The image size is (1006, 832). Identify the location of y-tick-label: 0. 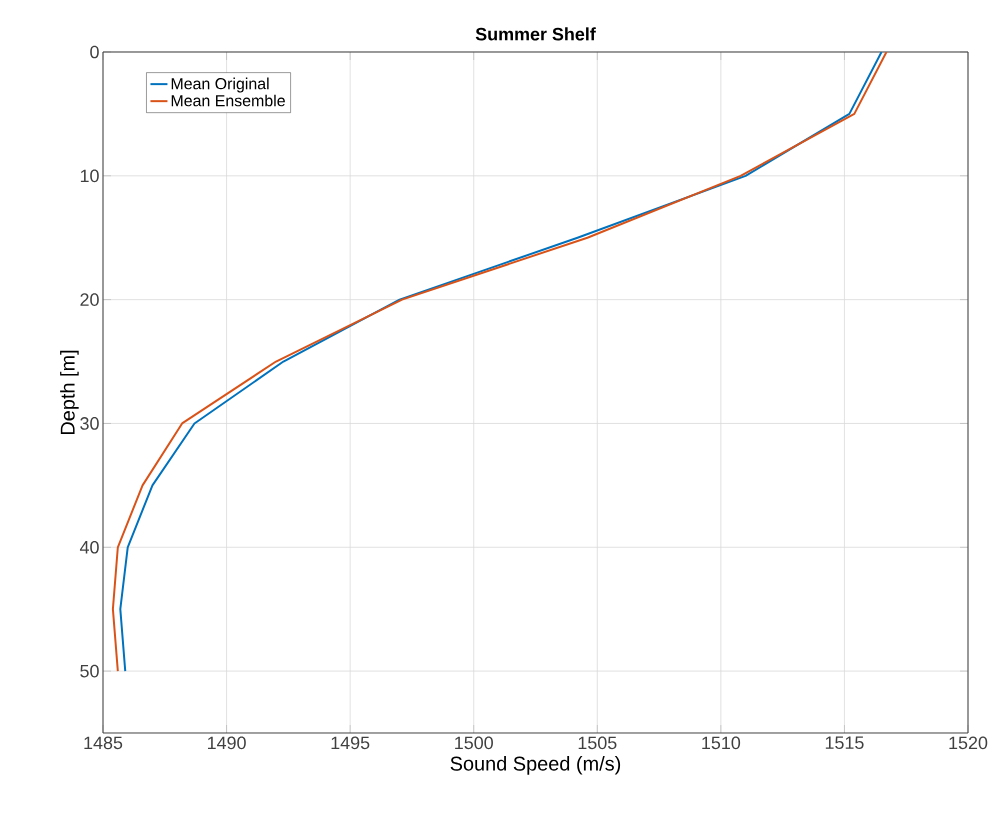
(94, 52).